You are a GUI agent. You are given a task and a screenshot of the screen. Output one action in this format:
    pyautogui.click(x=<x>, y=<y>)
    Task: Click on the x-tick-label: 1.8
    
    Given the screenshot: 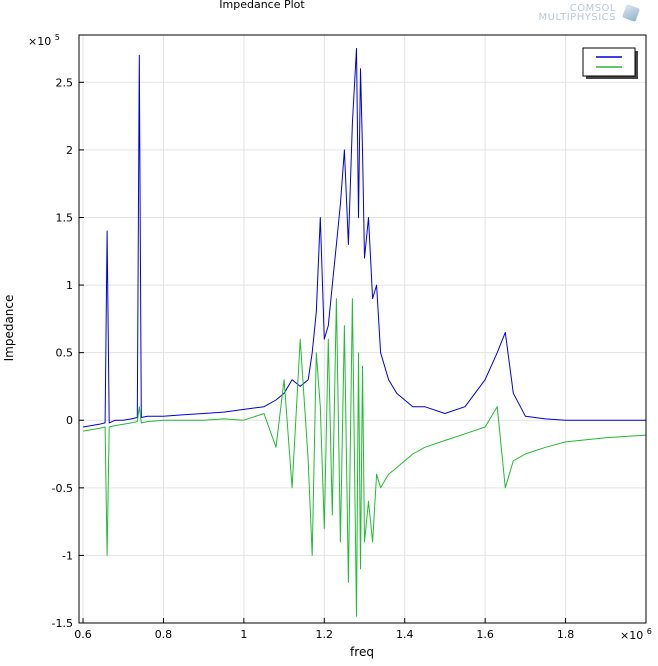 What is the action you would take?
    pyautogui.click(x=566, y=634)
    